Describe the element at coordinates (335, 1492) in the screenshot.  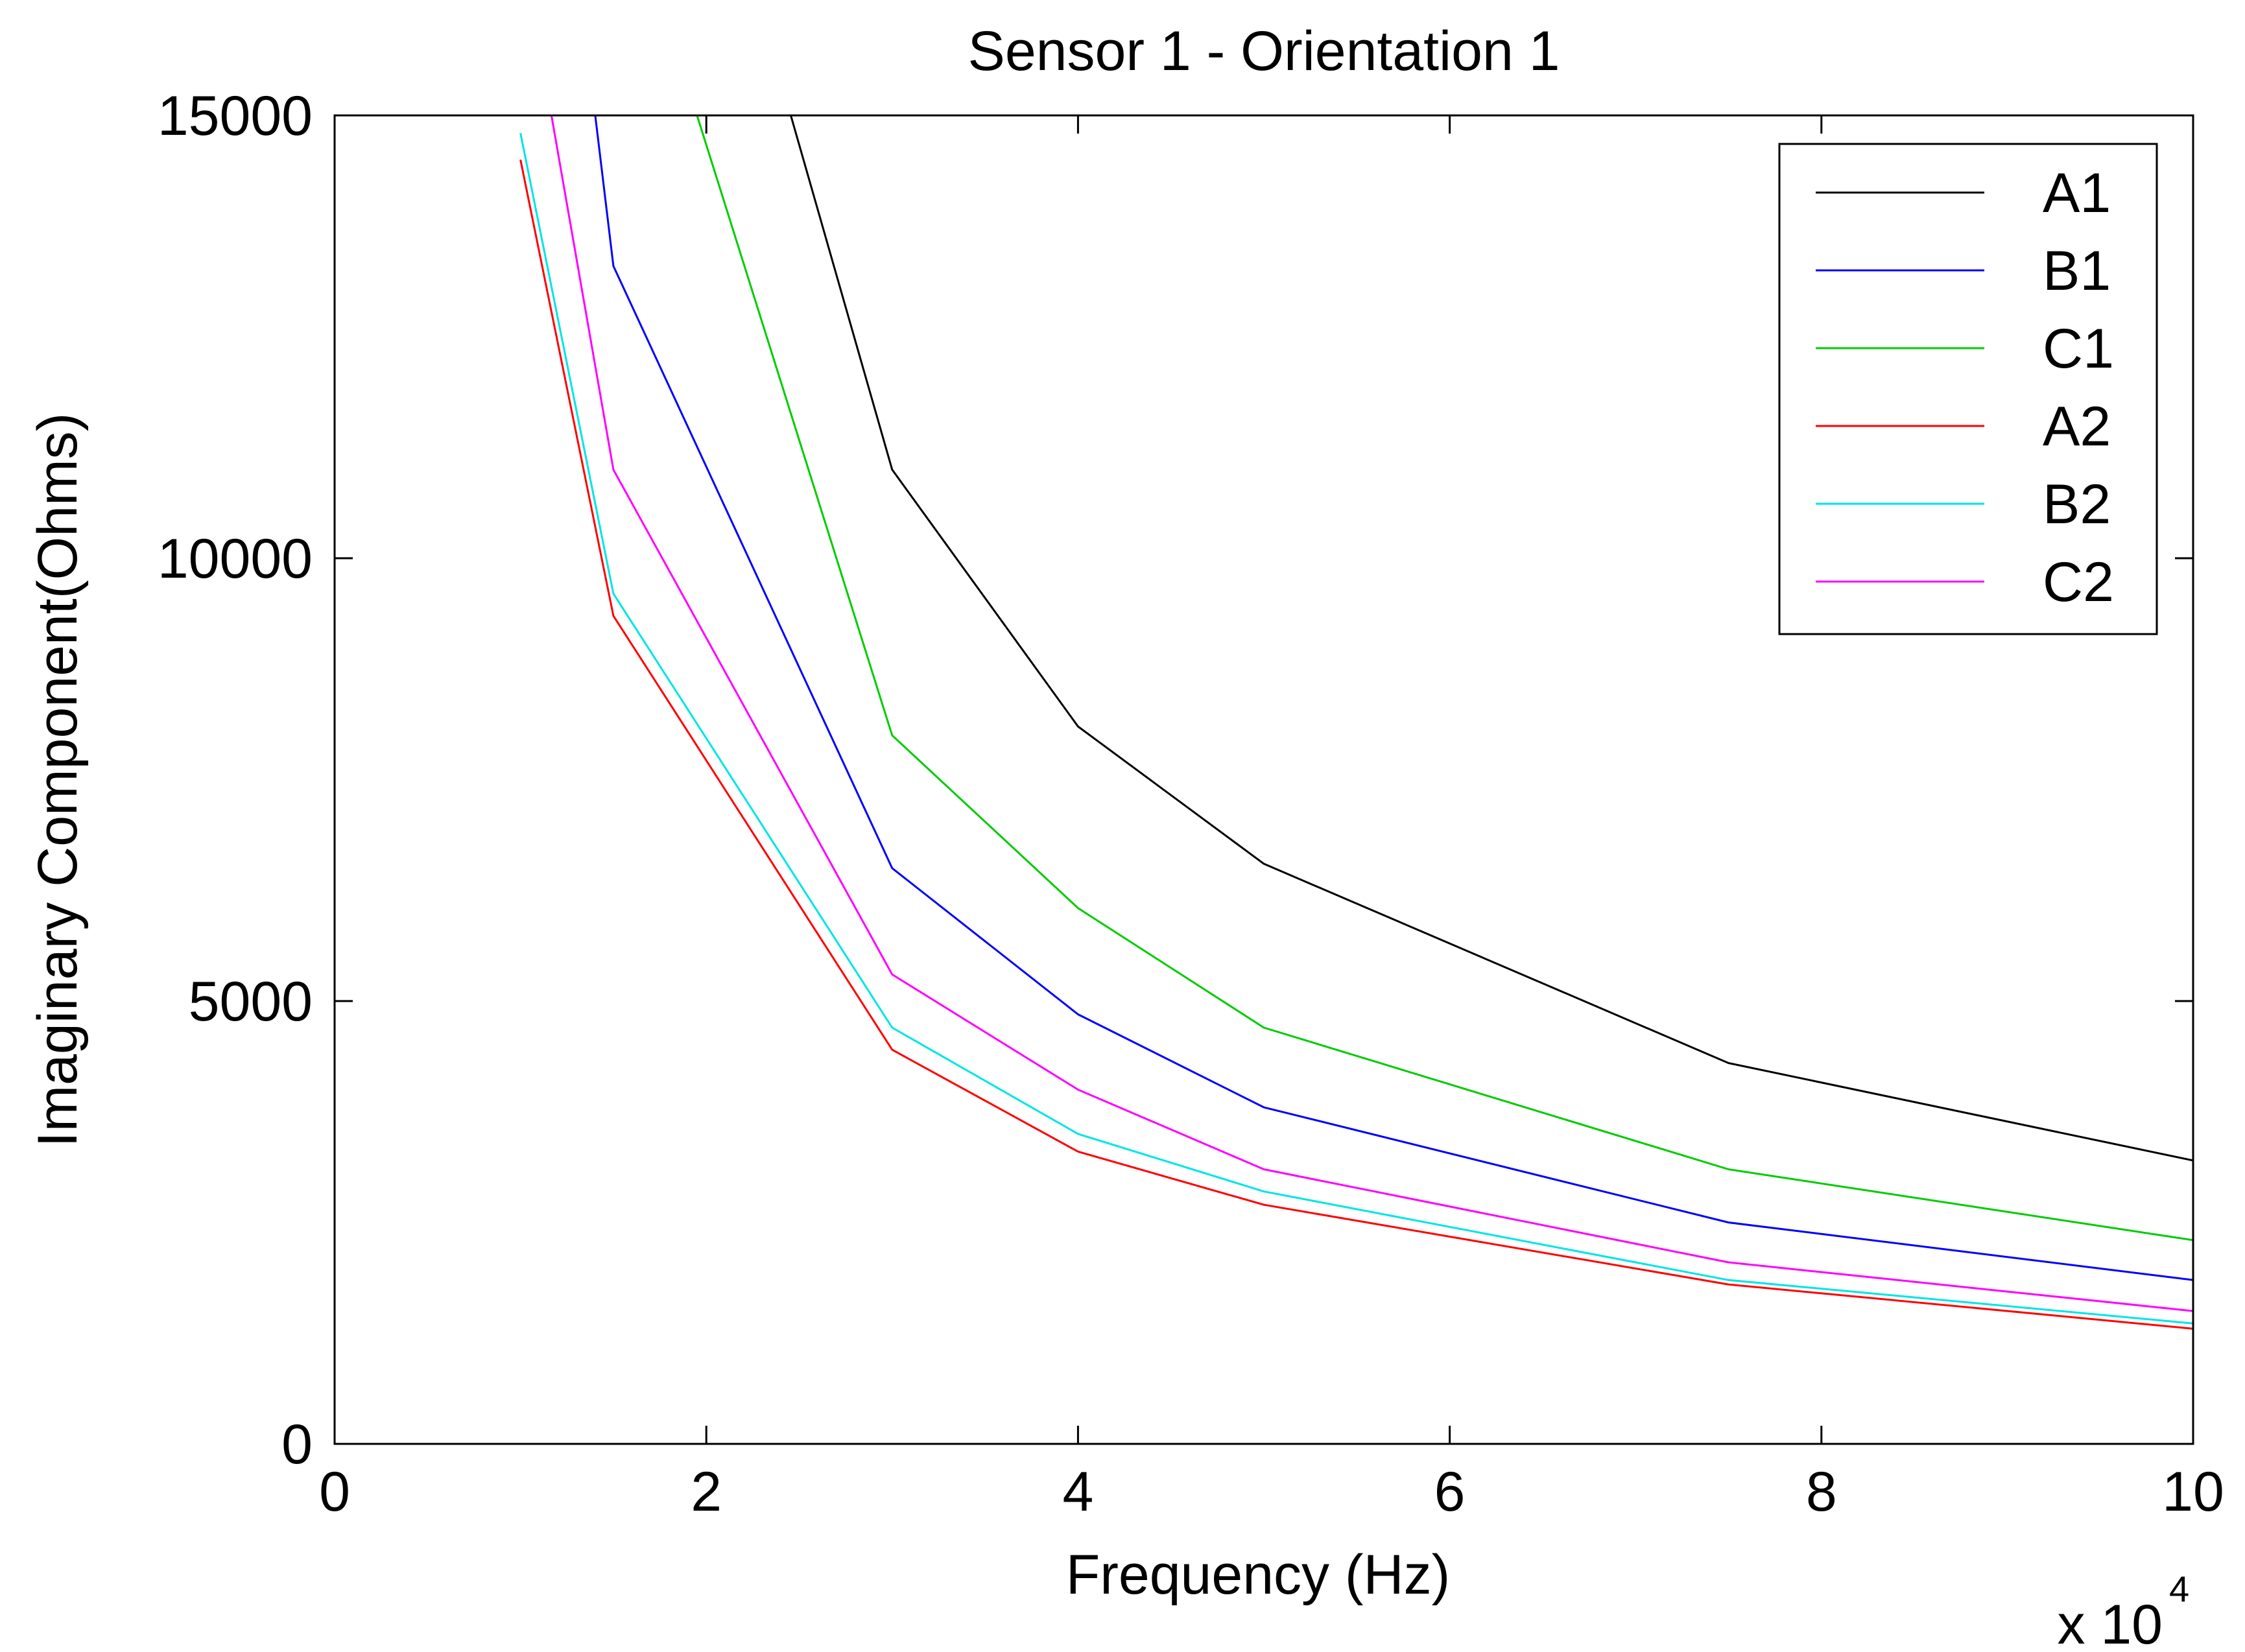
I see `x-tick-label: 0` at that location.